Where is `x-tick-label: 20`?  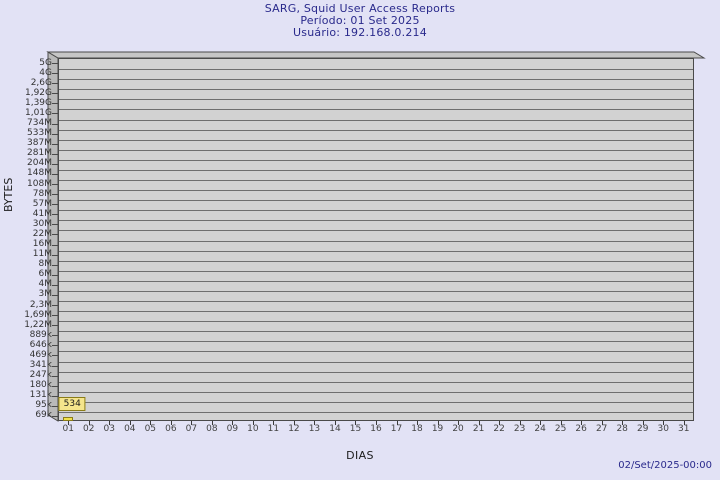 x-tick-label: 20 is located at coordinates (458, 429).